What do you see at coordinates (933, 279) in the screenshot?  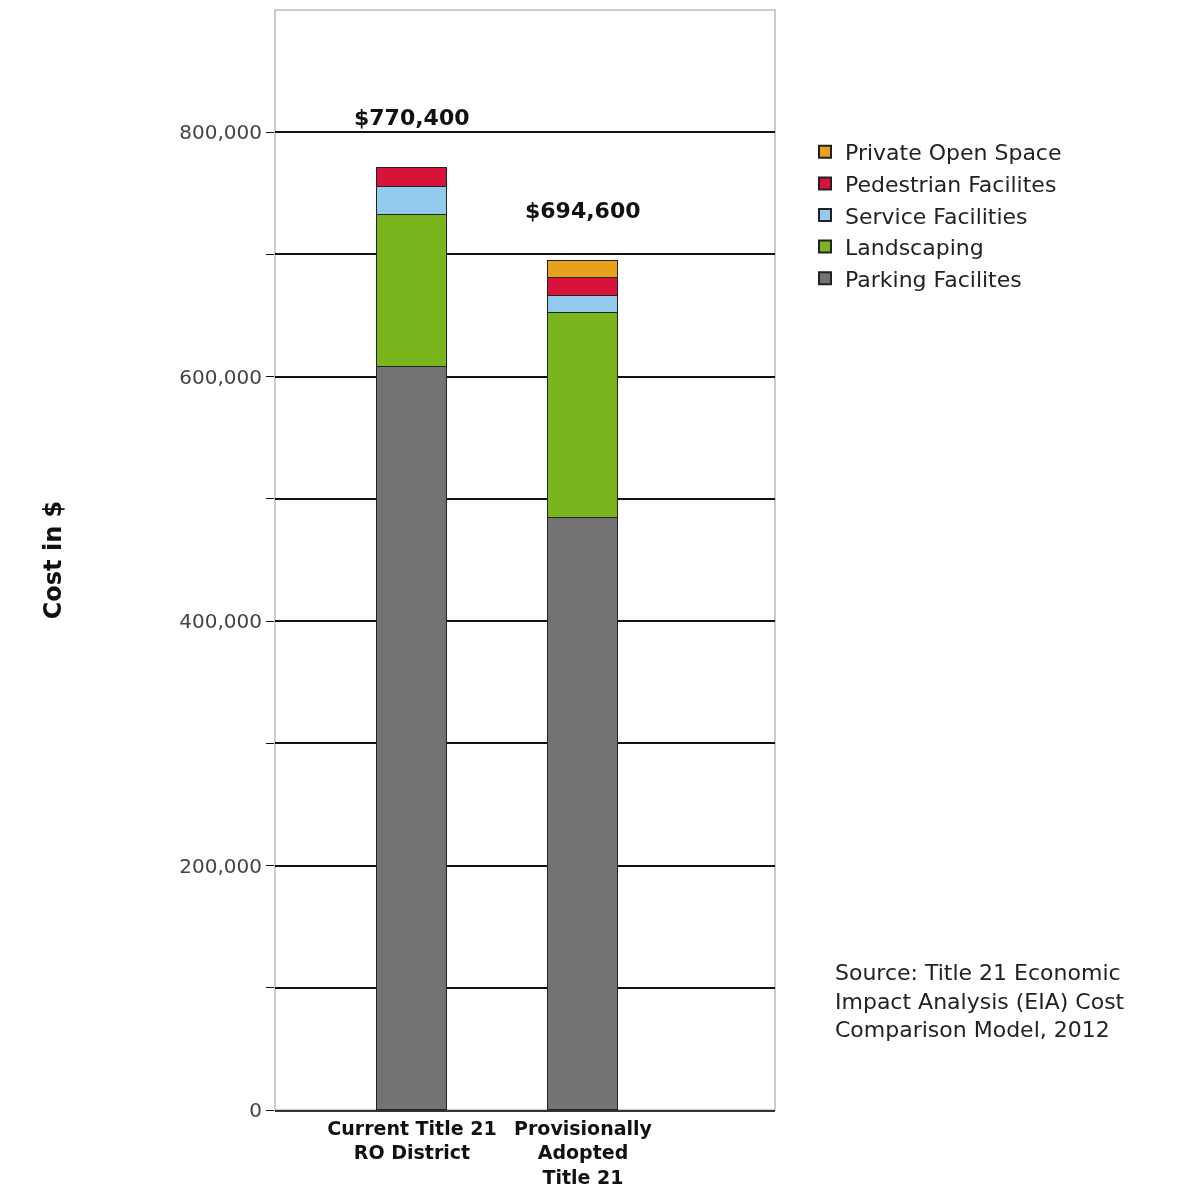 I see `legend-label: Parking Facilites` at bounding box center [933, 279].